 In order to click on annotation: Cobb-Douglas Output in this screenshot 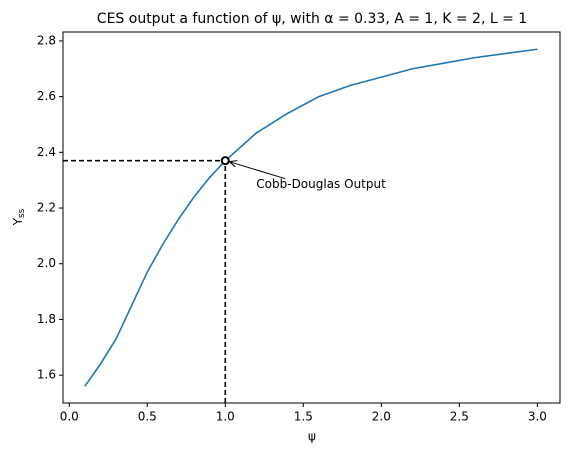, I will do `click(321, 184)`.